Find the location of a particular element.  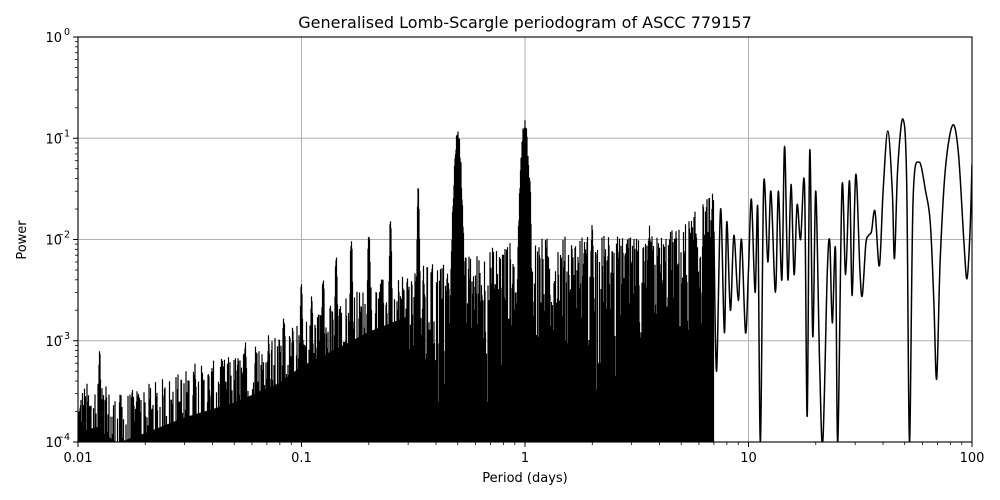

x-tick-label: 1 is located at coordinates (525, 458).